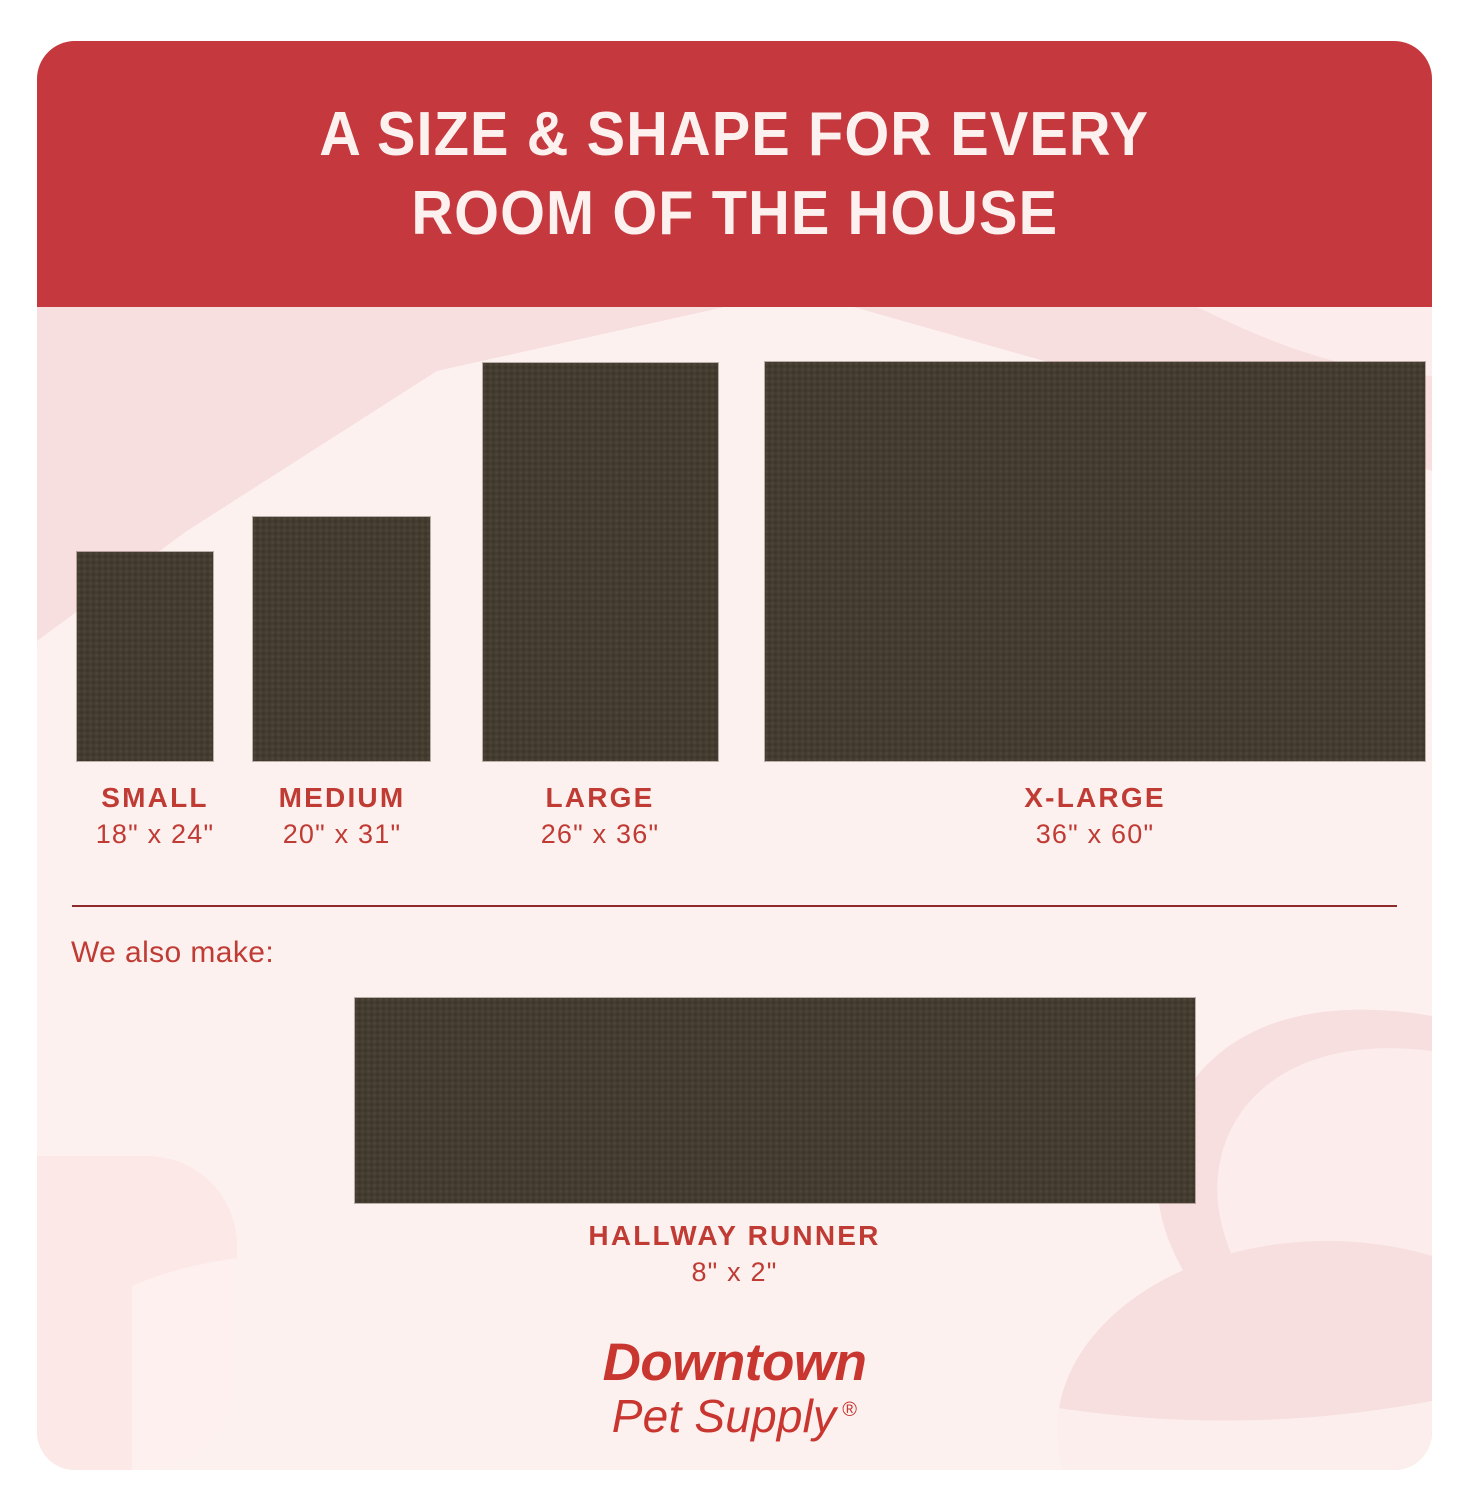  What do you see at coordinates (850, 1410) in the screenshot?
I see `registered-trademark-icon: ®` at bounding box center [850, 1410].